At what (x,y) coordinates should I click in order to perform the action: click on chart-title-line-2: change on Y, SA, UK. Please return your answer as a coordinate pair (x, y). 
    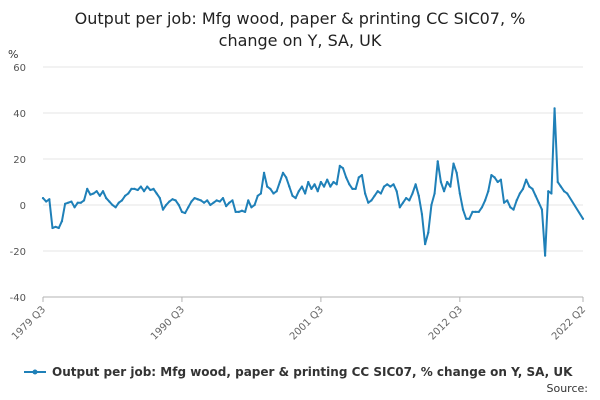
    Looking at the image, I should click on (300, 40).